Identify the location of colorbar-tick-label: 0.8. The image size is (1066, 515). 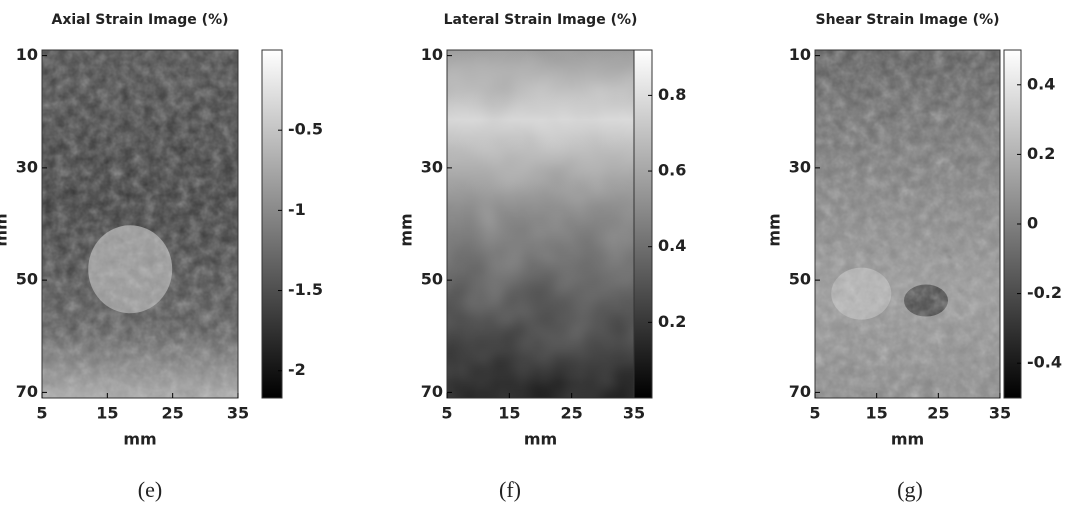
(672, 94).